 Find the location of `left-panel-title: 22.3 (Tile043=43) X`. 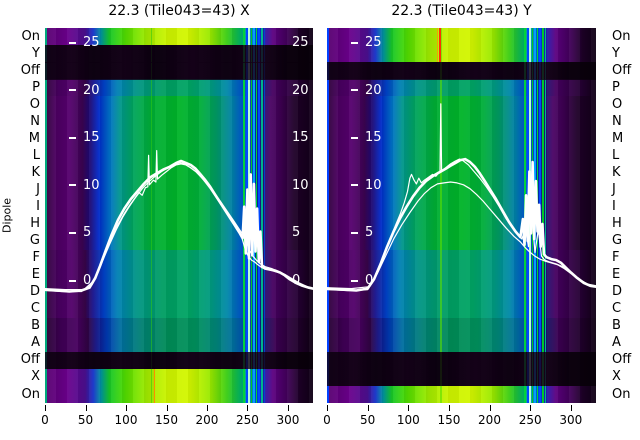

left-panel-title: 22.3 (Tile043=43) X is located at coordinates (179, 11).